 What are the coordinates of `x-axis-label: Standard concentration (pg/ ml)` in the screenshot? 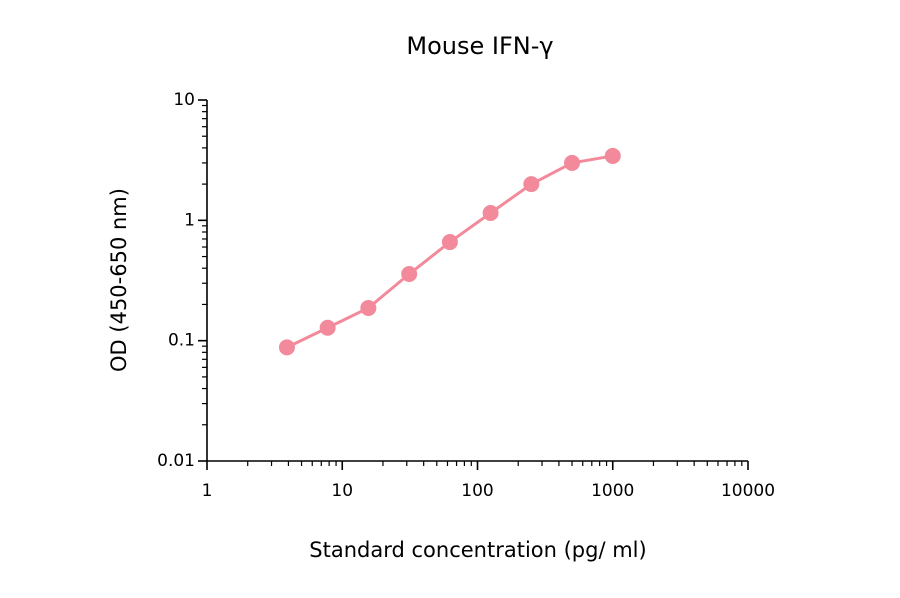 It's located at (477, 550).